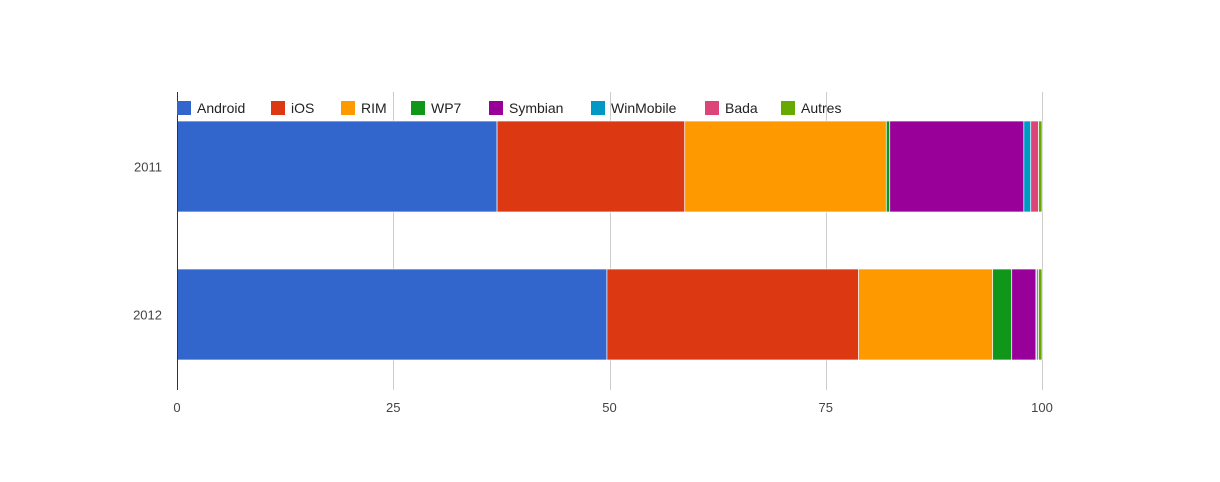 This screenshot has height=482, width=1220. Describe the element at coordinates (536, 108) in the screenshot. I see `legend-label: Symbian` at that location.